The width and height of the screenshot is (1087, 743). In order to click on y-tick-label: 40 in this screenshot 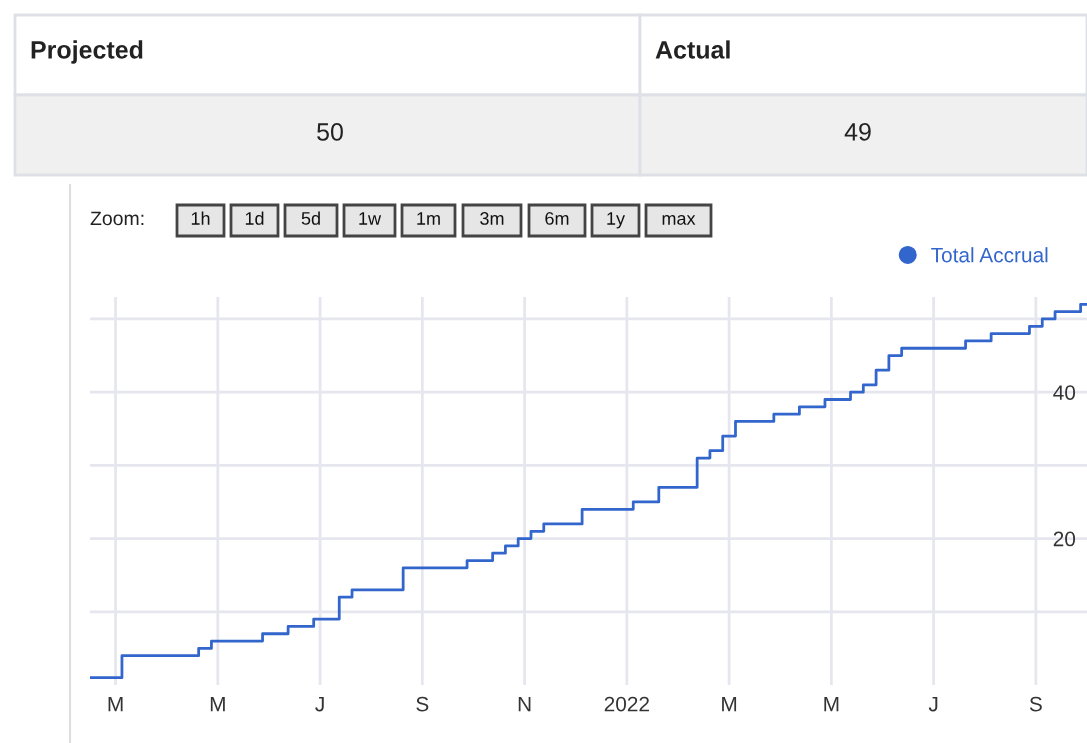, I will do `click(1064, 392)`.